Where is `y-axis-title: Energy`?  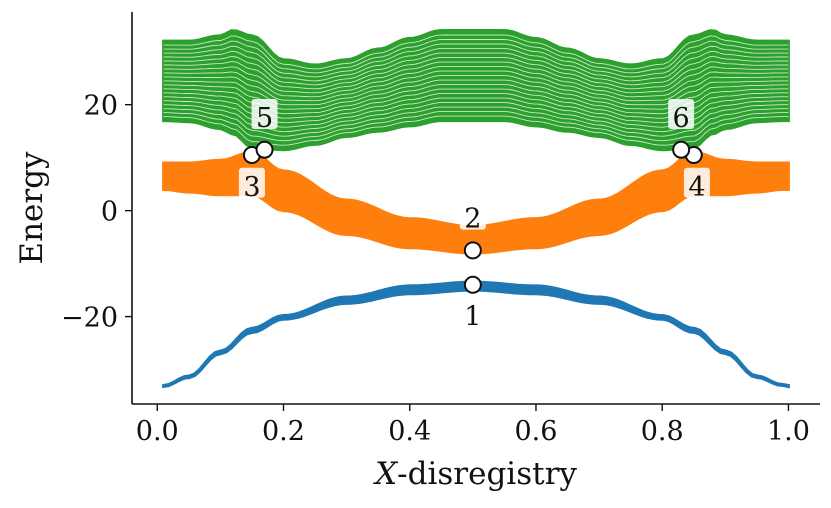
y-axis-title: Energy is located at coordinates (32, 208).